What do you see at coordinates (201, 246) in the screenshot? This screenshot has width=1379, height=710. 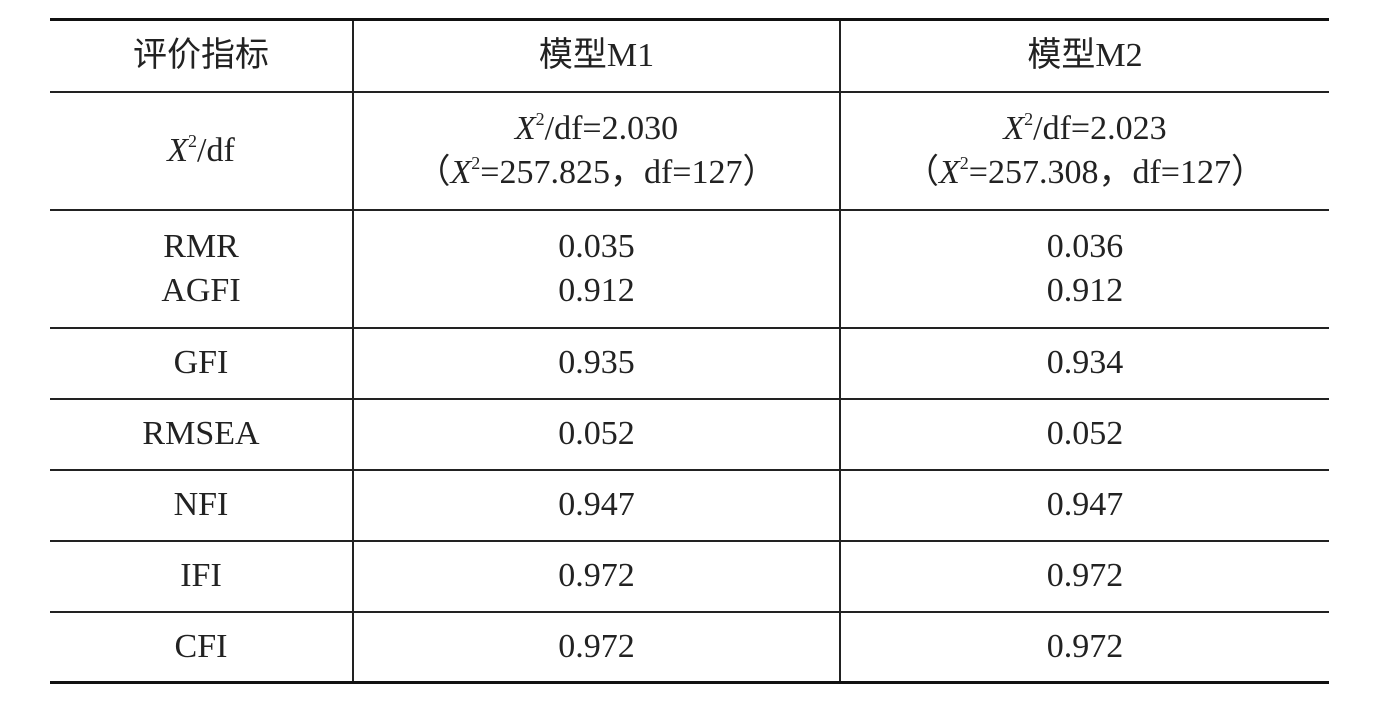 I see `cell-text: RMR` at bounding box center [201, 246].